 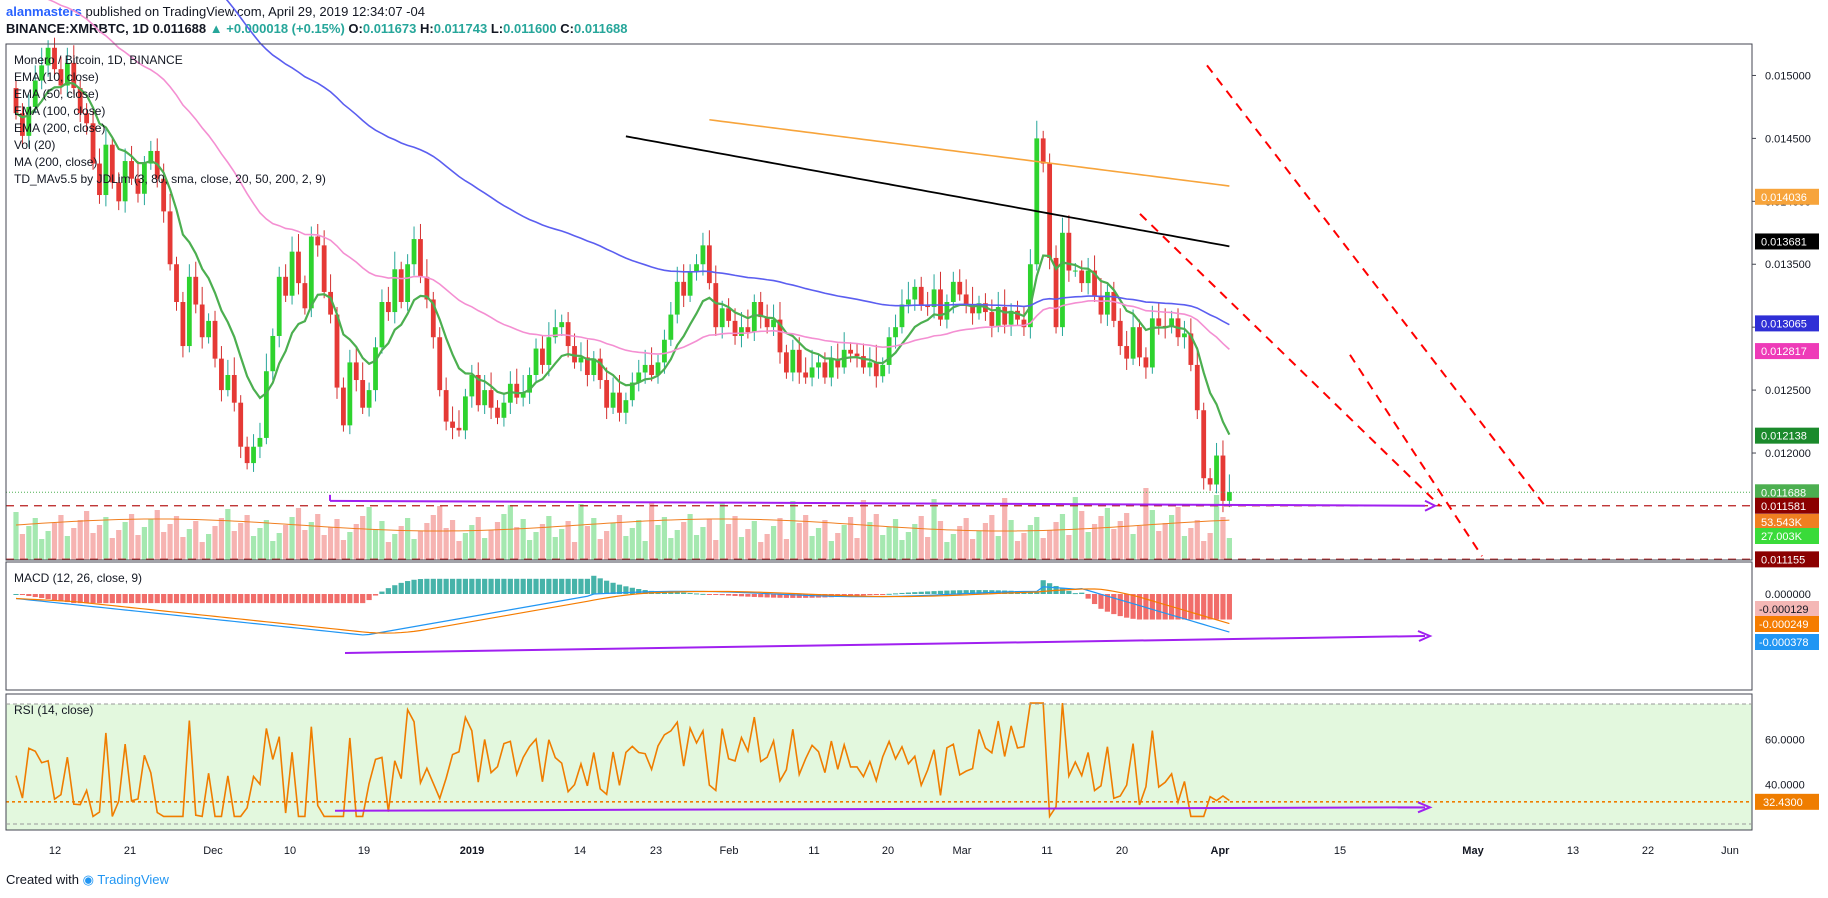 What do you see at coordinates (44, 11) in the screenshot?
I see `author-link: alanmasters` at bounding box center [44, 11].